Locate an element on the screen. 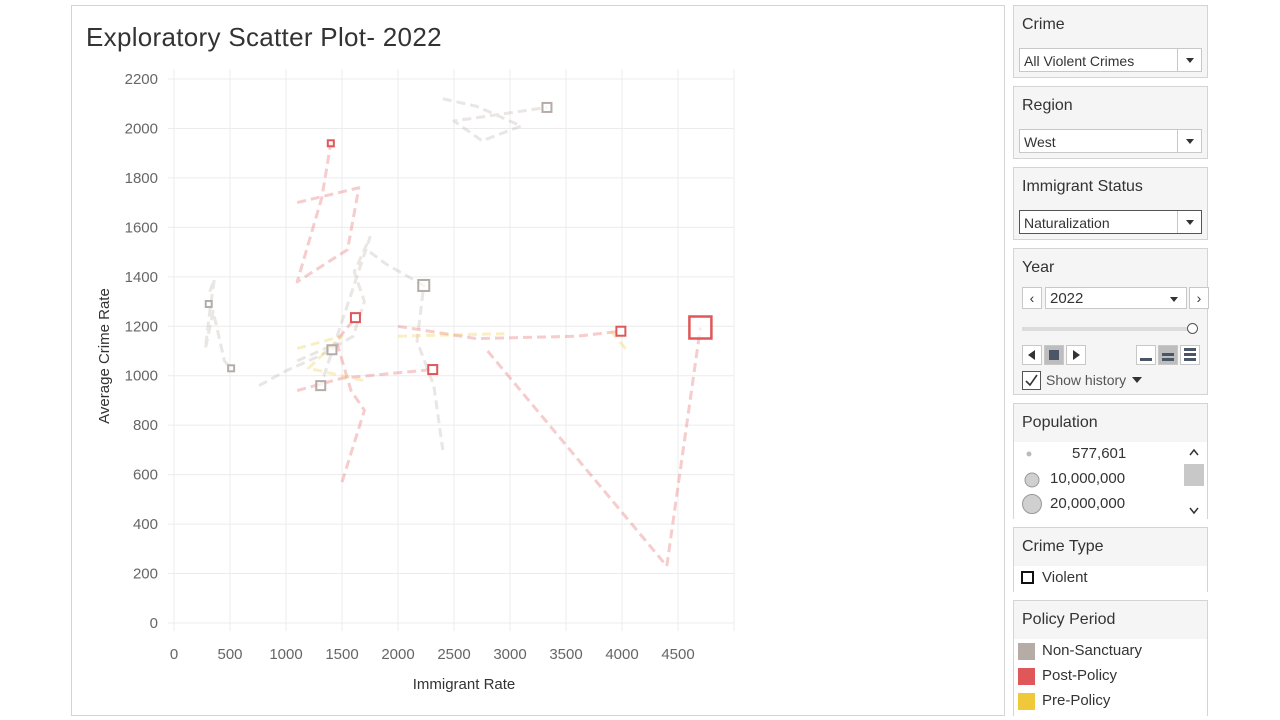 This screenshot has width=1280, height=720. immigrant-status-filter: Immigrant Status Naturalization is located at coordinates (1110, 203).